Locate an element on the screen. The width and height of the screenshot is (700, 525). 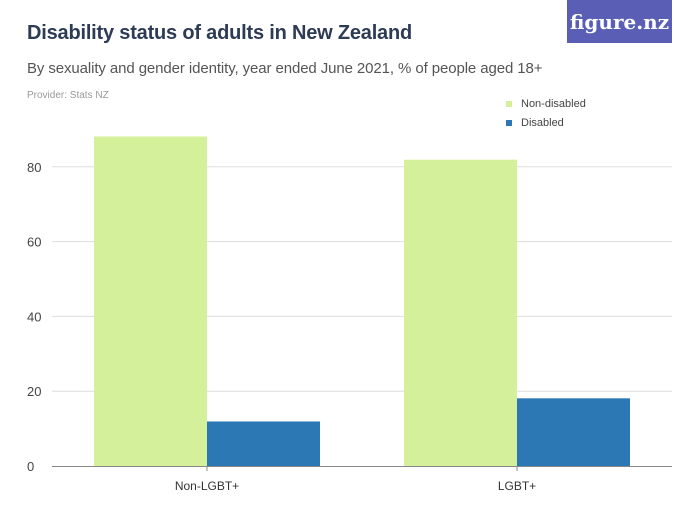
bar-non-disabled-lgbt is located at coordinates (460, 312).